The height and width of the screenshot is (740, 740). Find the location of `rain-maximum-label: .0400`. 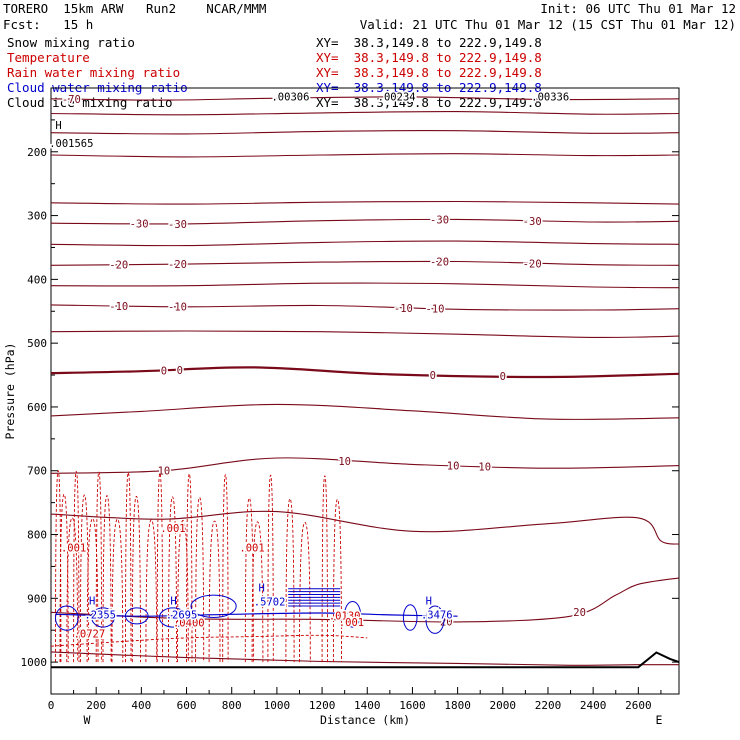

rain-maximum-label: .0400 is located at coordinates (189, 624).